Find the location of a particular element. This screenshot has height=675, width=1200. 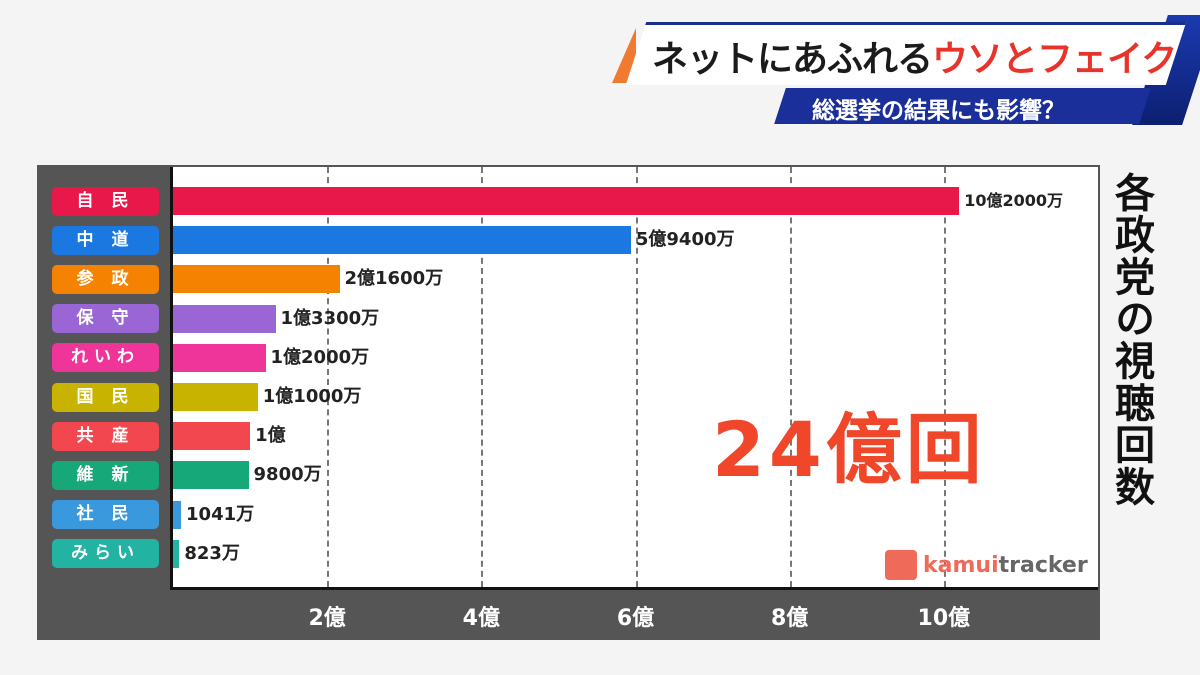

category-label: 保 守 is located at coordinates (105, 319).